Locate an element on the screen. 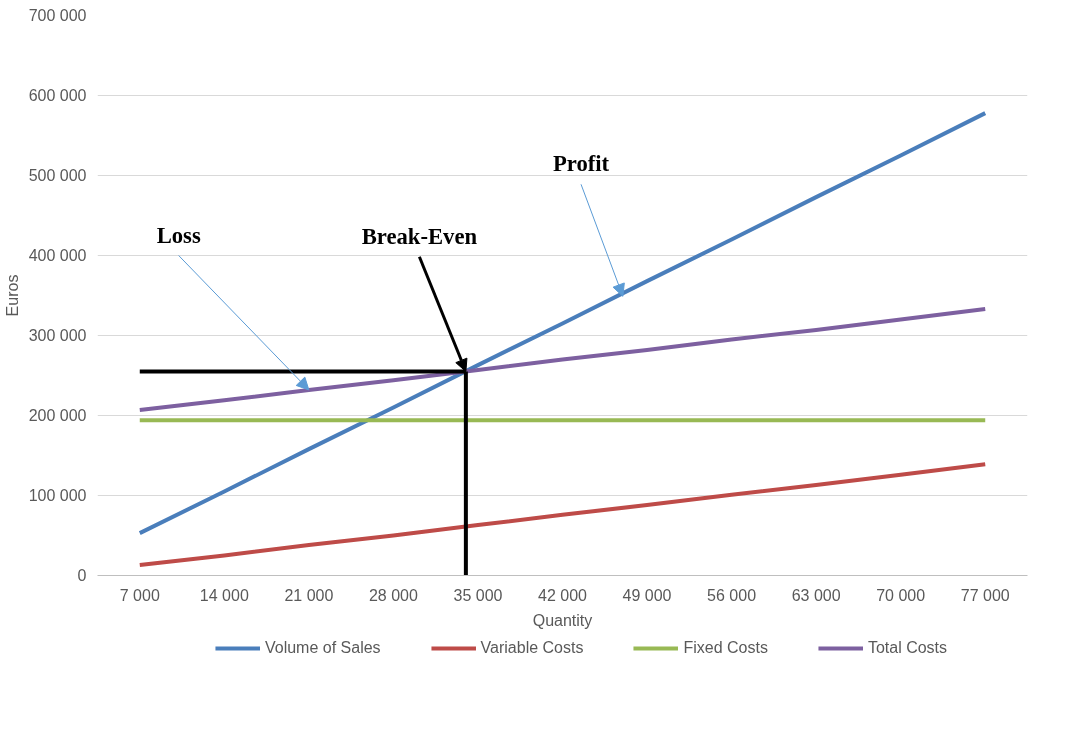  x-tick-label: 70 000 is located at coordinates (901, 595).